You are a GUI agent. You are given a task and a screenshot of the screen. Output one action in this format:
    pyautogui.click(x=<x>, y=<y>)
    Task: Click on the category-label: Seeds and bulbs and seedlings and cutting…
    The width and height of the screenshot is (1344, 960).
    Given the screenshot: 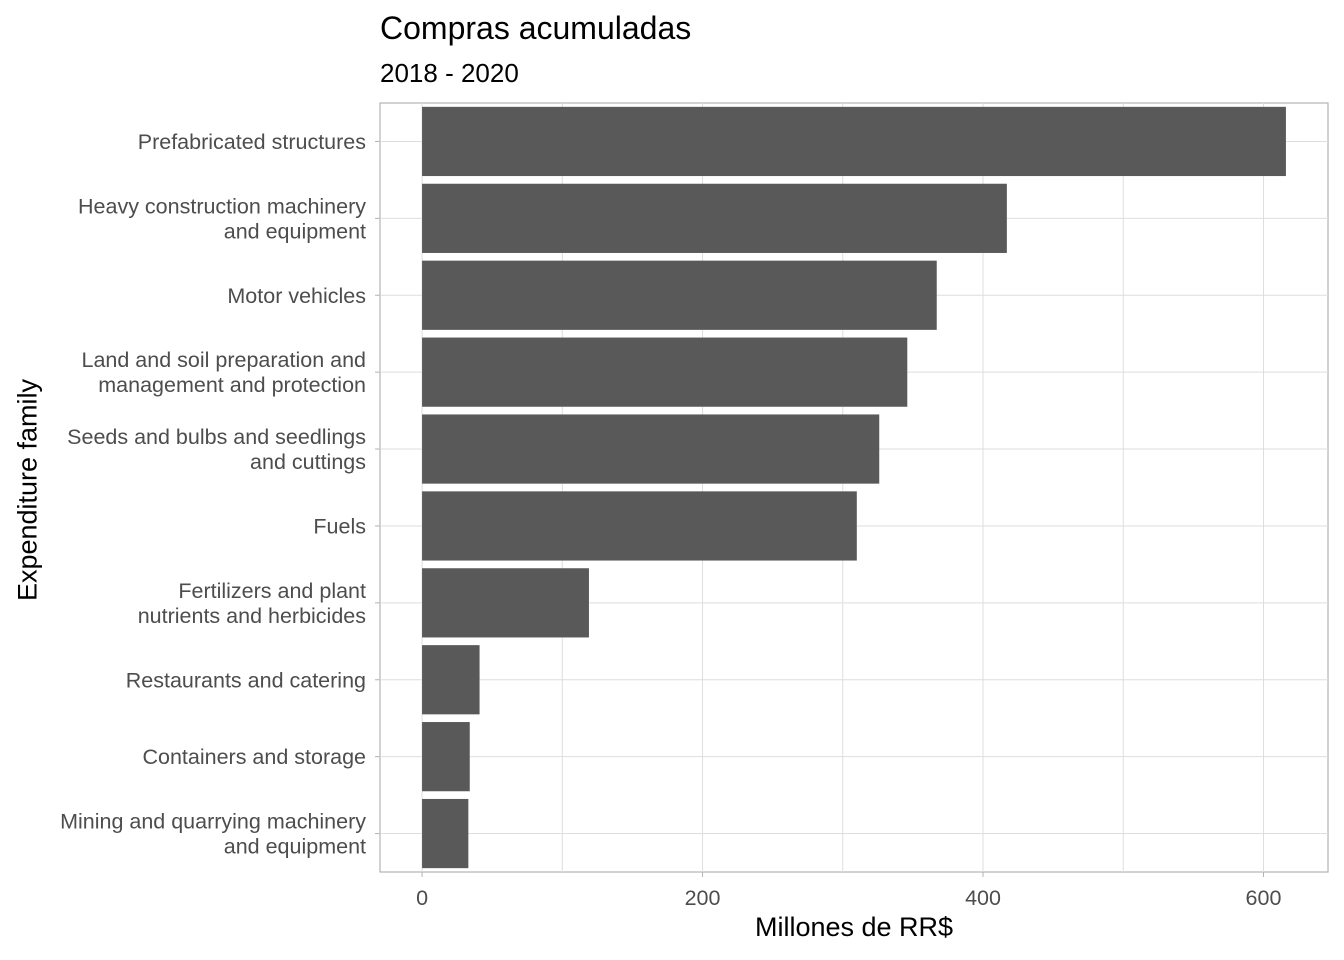 What is the action you would take?
    pyautogui.click(x=216, y=449)
    